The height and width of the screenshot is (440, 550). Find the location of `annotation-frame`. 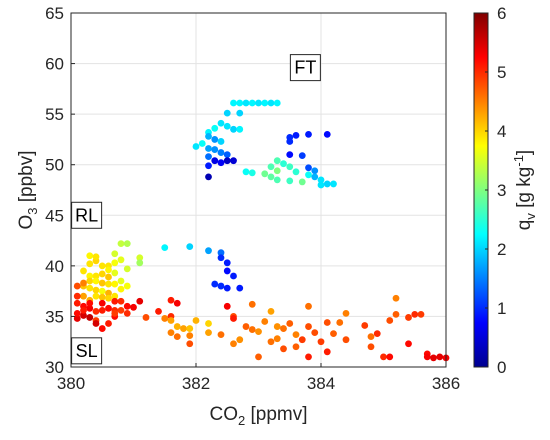

annotation-frame is located at coordinates (87, 215).